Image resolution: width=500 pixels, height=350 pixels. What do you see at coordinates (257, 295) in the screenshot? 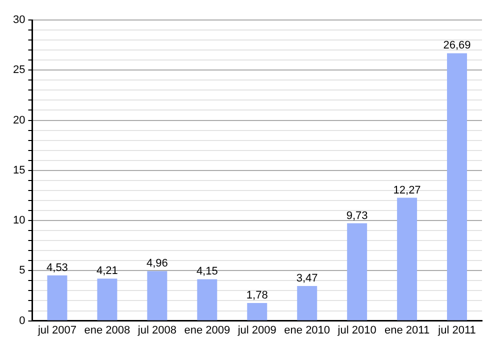
I see `data-label: 1,78` at bounding box center [257, 295].